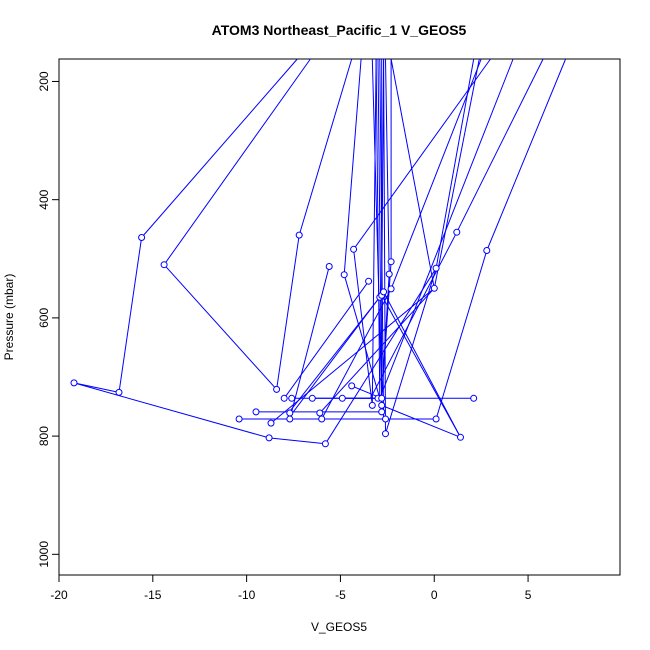 This screenshot has height=650, width=650. Describe the element at coordinates (9, 317) in the screenshot. I see `y-axis-label: Pressure (mbar)` at that location.